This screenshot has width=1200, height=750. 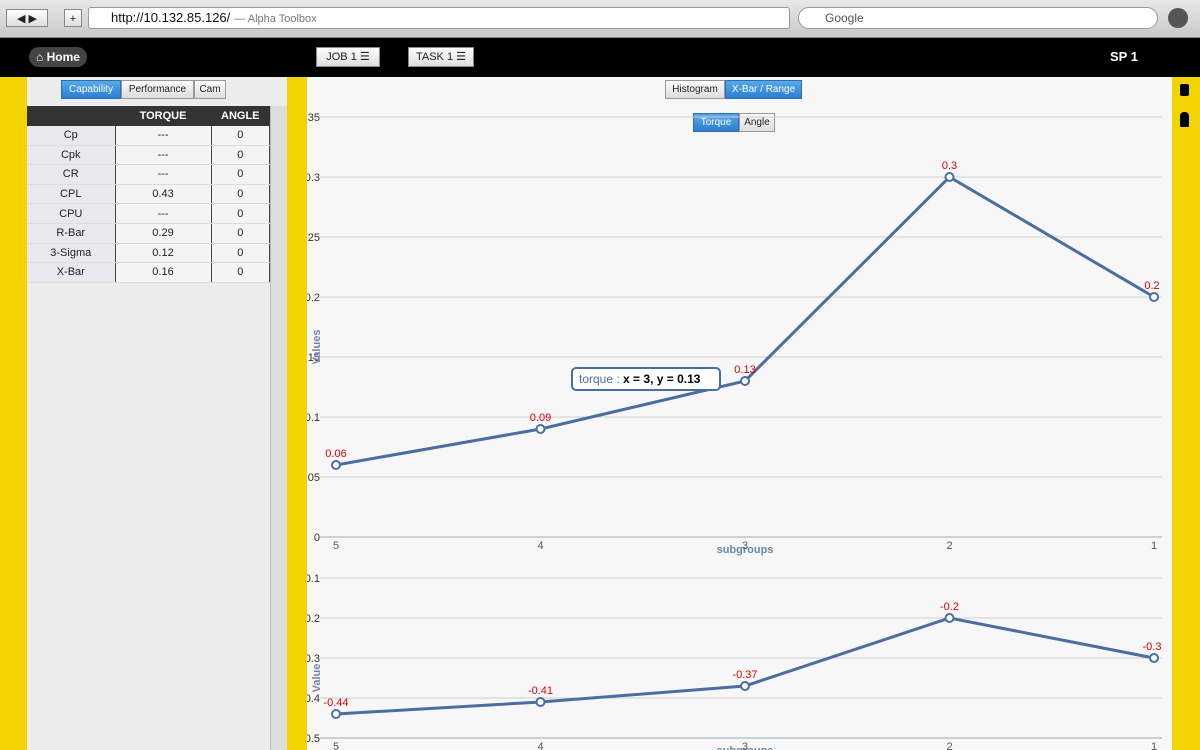 I want to click on task-button: TASK 1 ☰, so click(x=441, y=57).